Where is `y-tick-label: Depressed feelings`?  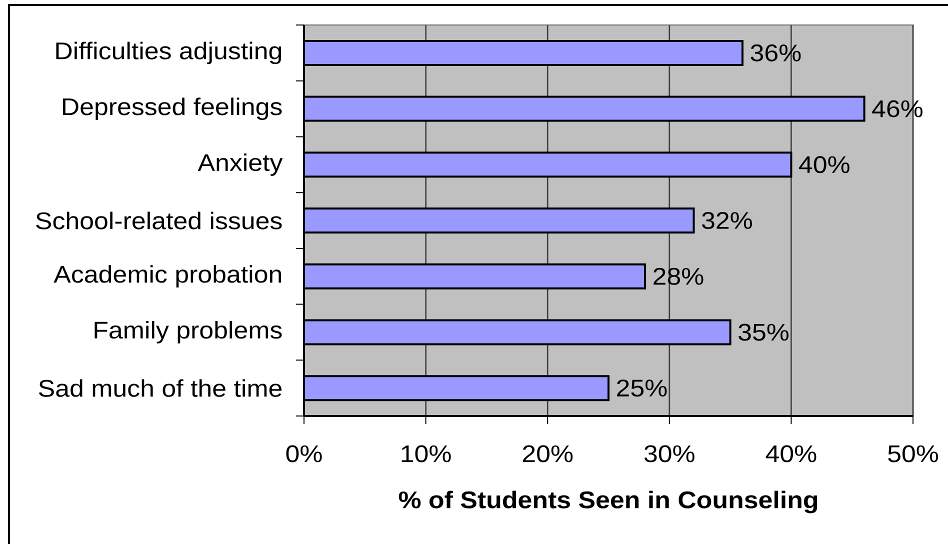
y-tick-label: Depressed feelings is located at coordinates (172, 109).